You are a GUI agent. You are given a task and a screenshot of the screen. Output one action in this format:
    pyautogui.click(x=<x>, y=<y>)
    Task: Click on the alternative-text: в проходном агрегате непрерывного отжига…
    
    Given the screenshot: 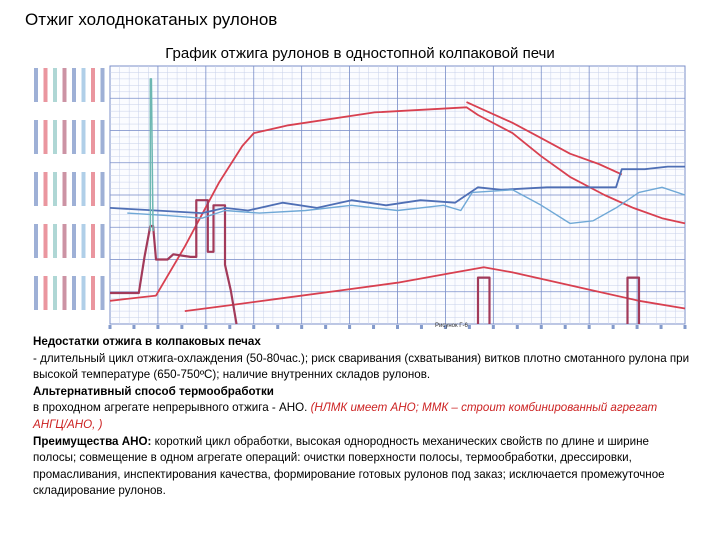 What is the action you would take?
    pyautogui.click(x=363, y=416)
    